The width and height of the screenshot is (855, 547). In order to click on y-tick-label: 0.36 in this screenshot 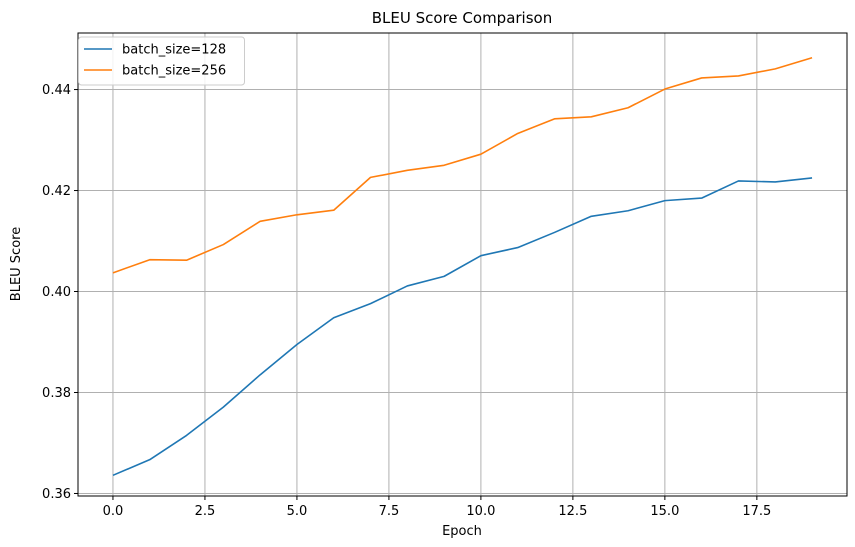, I will do `click(56, 494)`.